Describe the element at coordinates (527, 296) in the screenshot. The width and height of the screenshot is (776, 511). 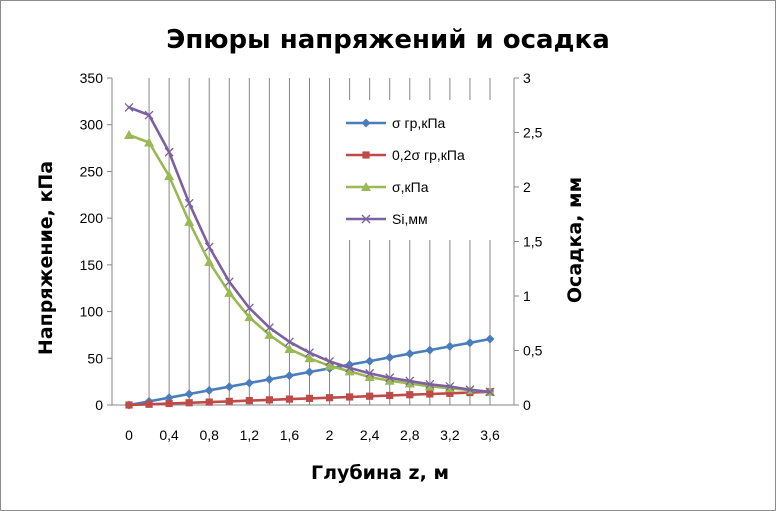
I see `y-right-tick-label: 1` at that location.